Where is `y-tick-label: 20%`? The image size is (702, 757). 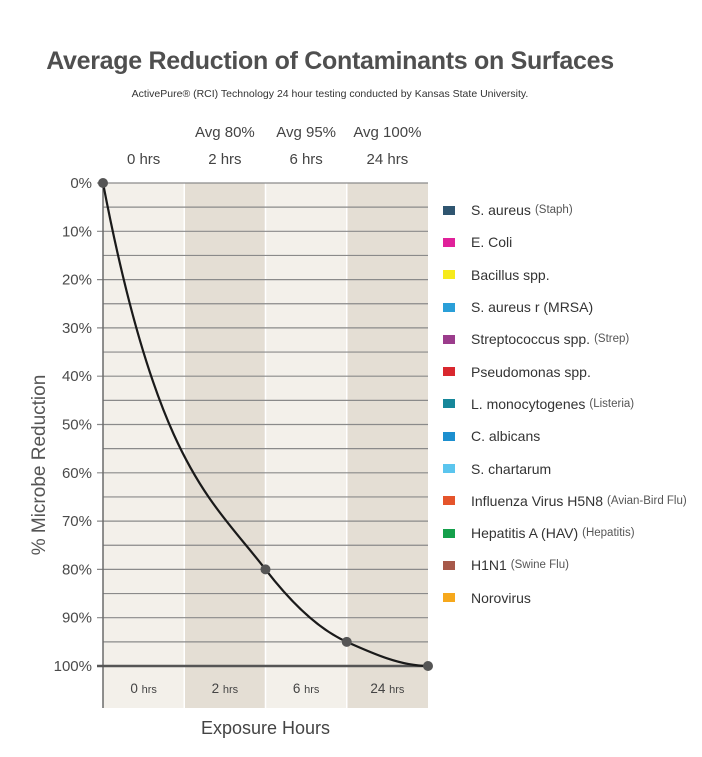
y-tick-label: 20% is located at coordinates (77, 280).